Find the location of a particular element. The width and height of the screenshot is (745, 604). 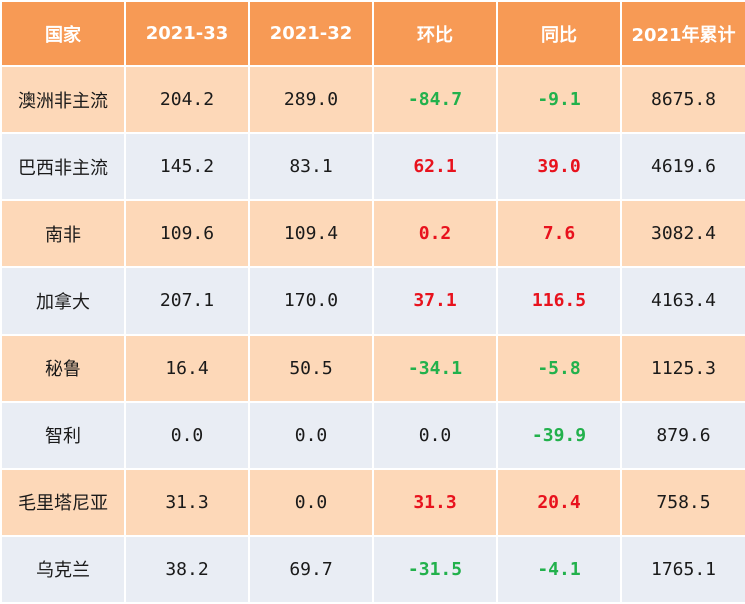

cell-ytd: 3082.4 is located at coordinates (682, 234).